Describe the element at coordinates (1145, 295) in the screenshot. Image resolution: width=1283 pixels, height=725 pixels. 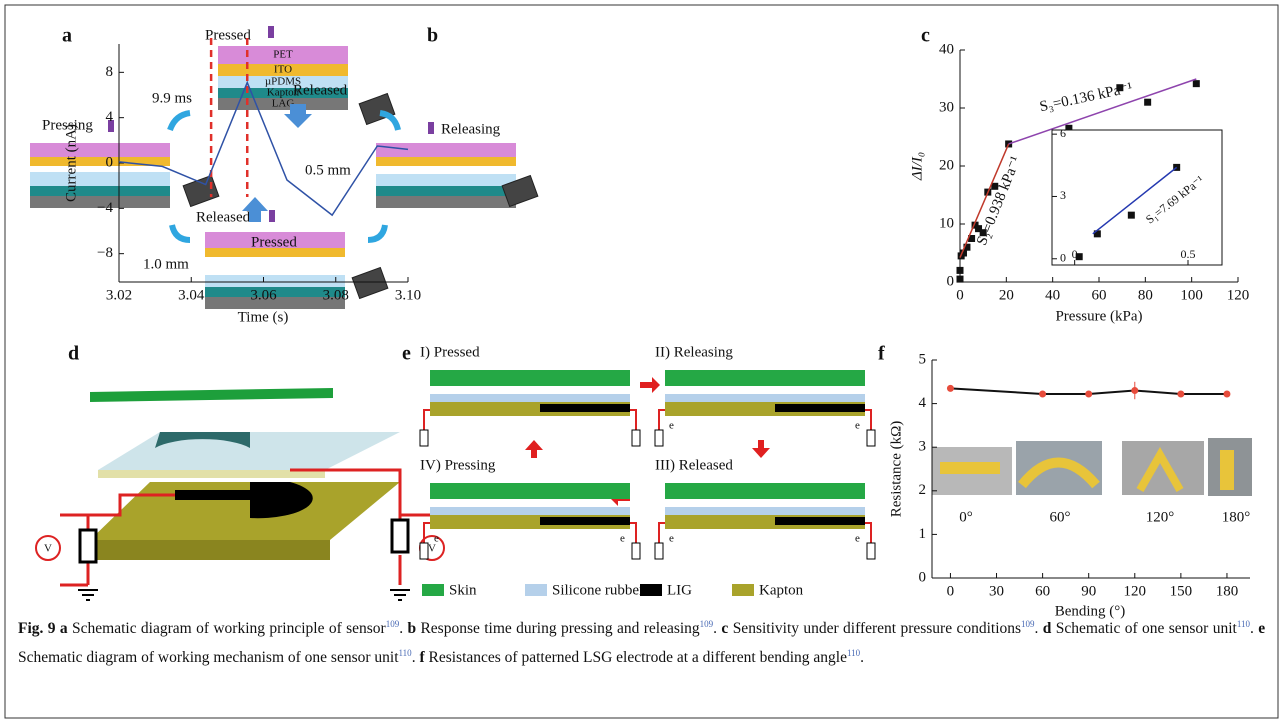
I see `x-tick-label: 80` at that location.